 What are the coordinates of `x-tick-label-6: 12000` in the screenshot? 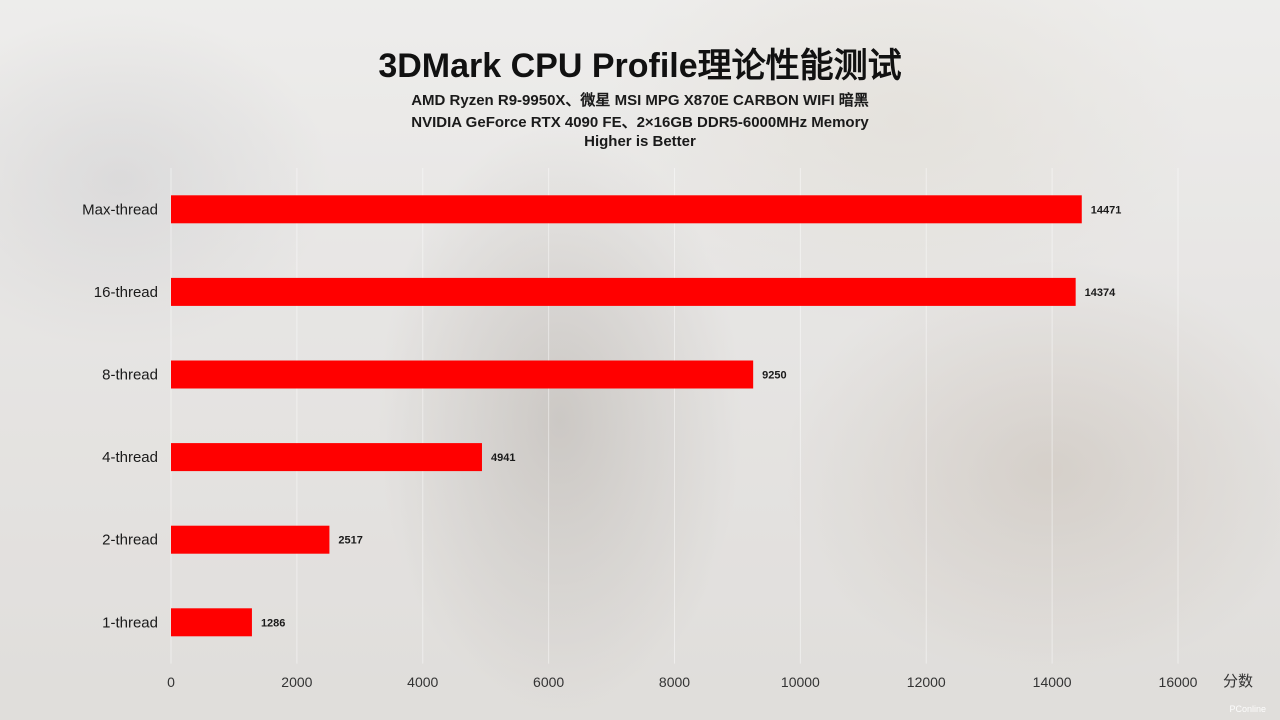 It's located at (926, 682).